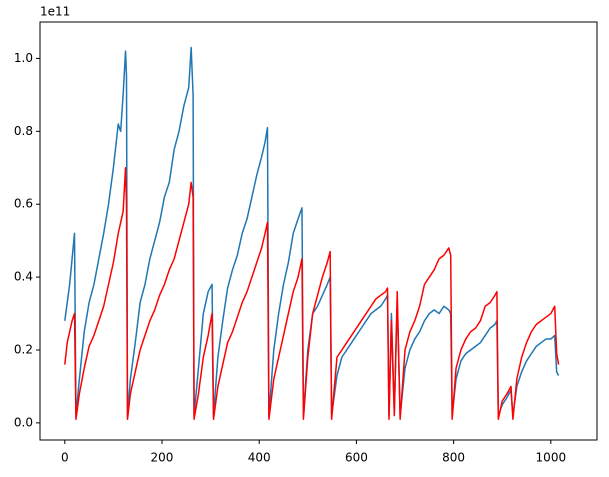 Image resolution: width=609 pixels, height=477 pixels. What do you see at coordinates (23, 204) in the screenshot?
I see `y-tick-label: 0.6` at bounding box center [23, 204].